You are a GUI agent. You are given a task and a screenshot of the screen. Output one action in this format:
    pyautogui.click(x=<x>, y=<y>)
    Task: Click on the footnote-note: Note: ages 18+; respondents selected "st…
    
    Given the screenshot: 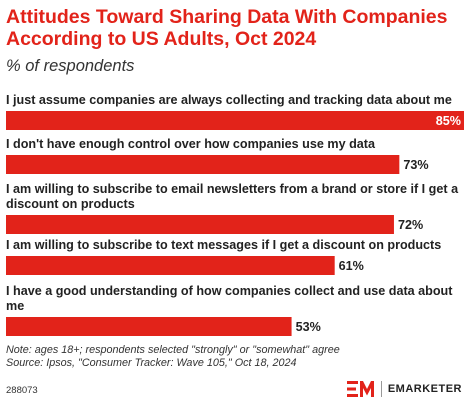 What is the action you would take?
    pyautogui.click(x=173, y=350)
    